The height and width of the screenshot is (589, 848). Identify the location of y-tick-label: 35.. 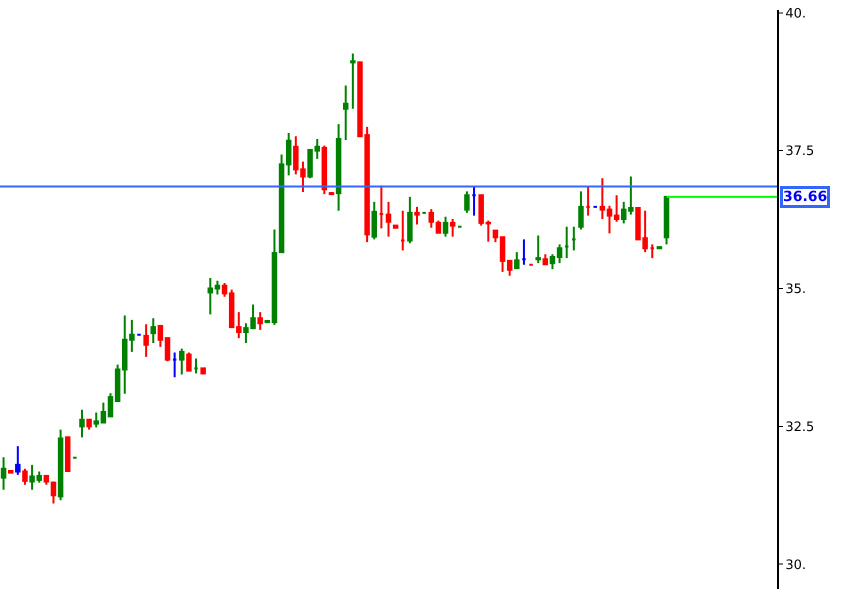
(795, 290).